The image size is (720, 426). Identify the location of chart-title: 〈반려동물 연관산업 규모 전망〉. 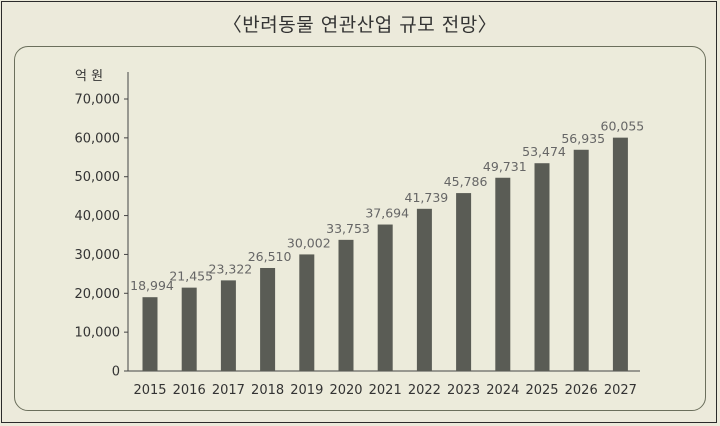
(360, 25).